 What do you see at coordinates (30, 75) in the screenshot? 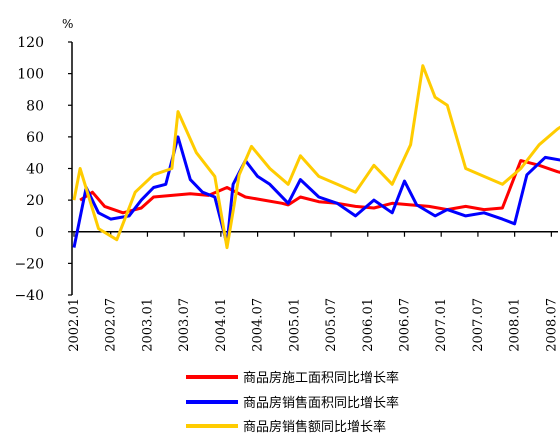
I see `y-tick-label: 100` at bounding box center [30, 75].